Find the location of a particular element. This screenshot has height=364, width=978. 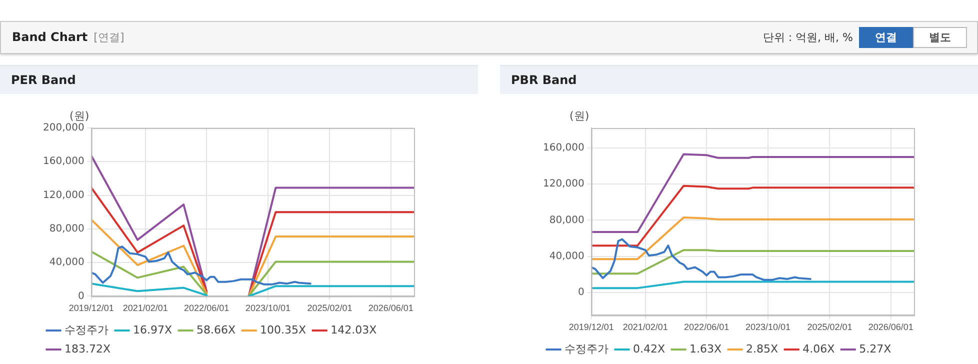

legend-label: 5.27X is located at coordinates (875, 349).